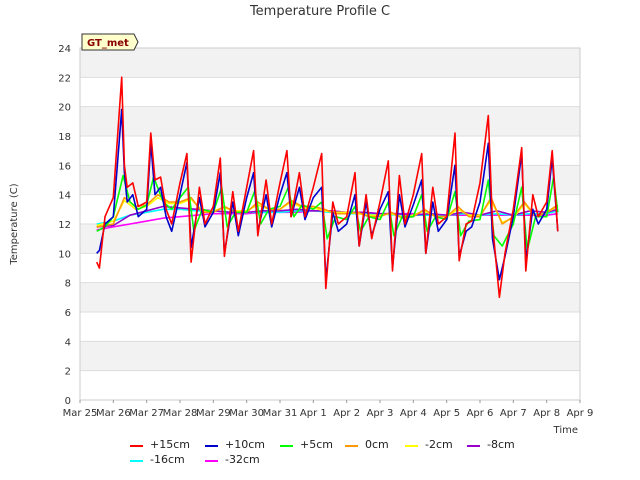  I want to click on y-axis-label: Temperature (C), so click(14, 224).